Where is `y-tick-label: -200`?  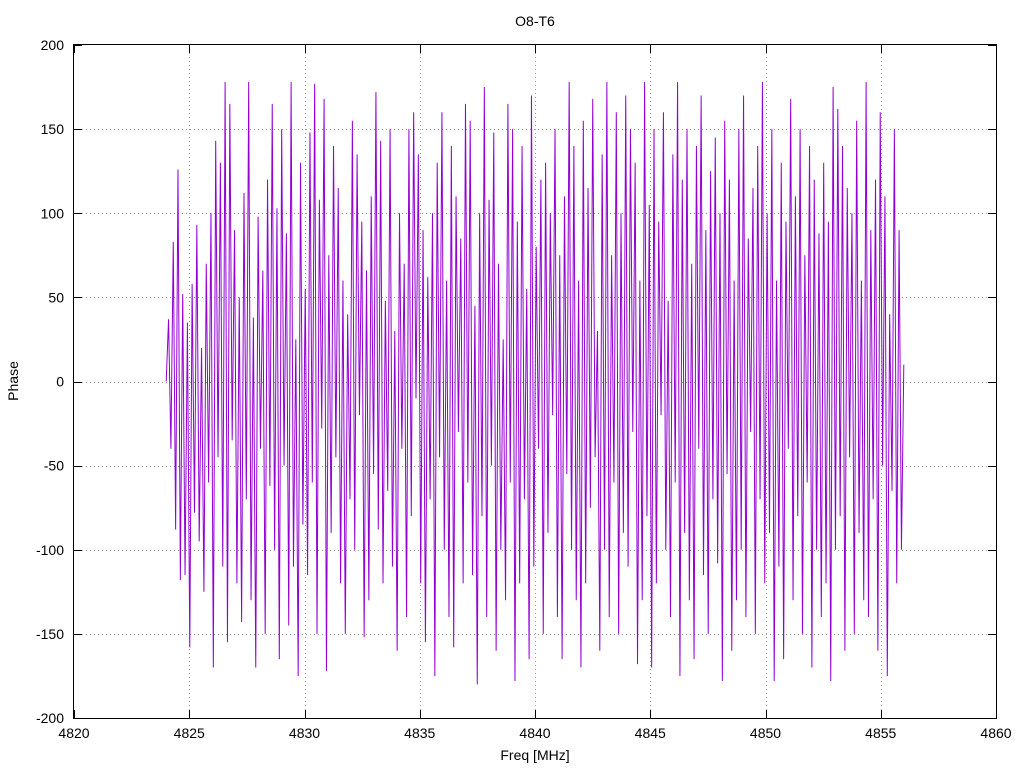
y-tick-label: -200 is located at coordinates (50, 718).